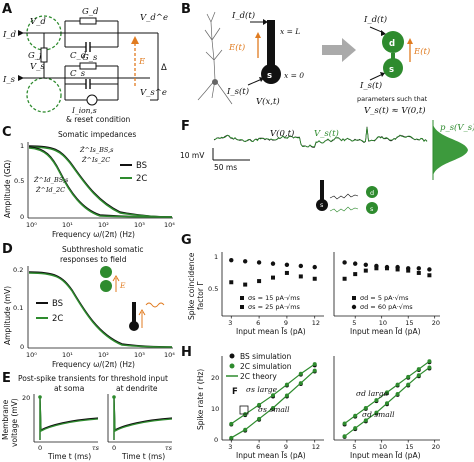 This screenshot has height=462, width=474. I want to click on g-left-xticks: 3 6 9 12, so click(274, 321).